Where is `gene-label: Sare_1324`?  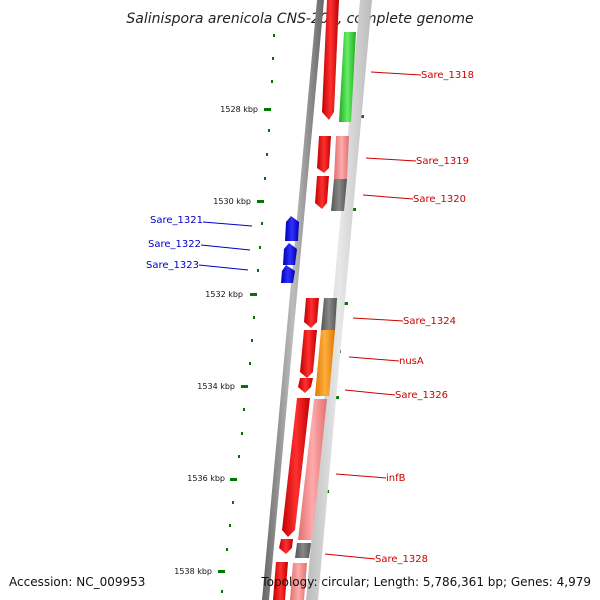 gene-label: Sare_1324 is located at coordinates (429, 321).